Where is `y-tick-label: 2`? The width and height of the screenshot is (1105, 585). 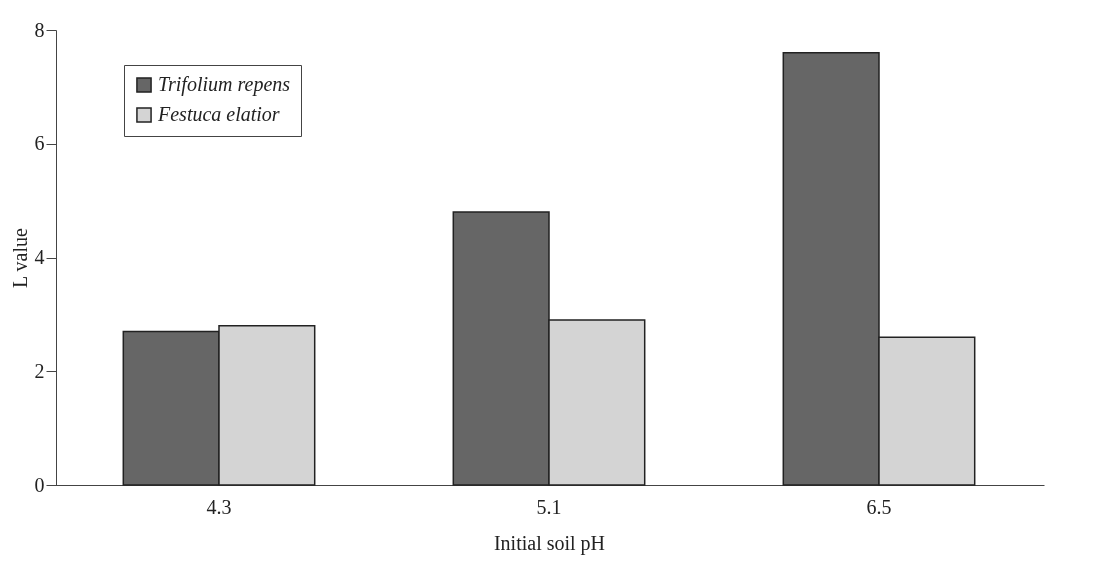 y-tick-label: 2 is located at coordinates (39, 370).